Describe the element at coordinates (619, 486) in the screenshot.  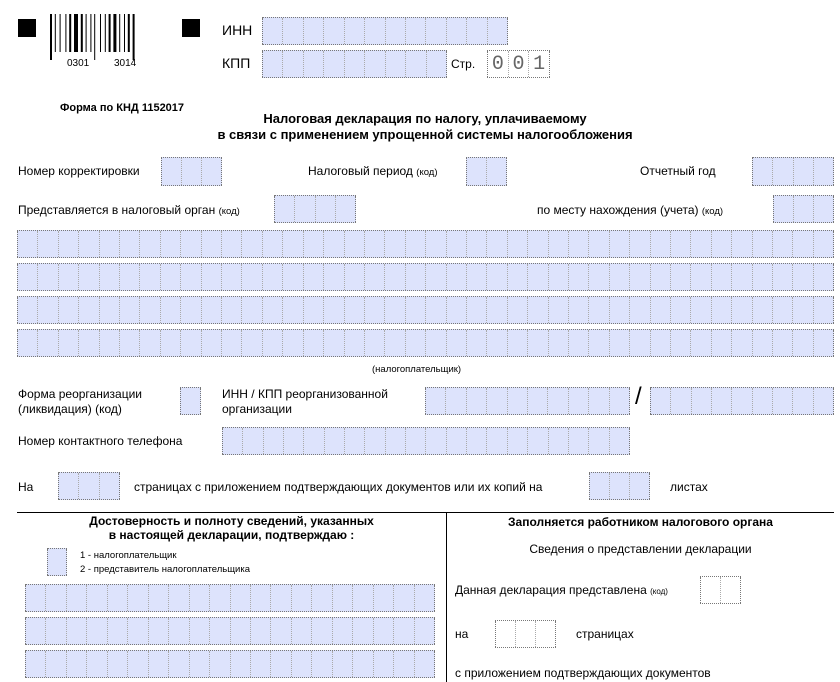
I see `sheets-count-field` at that location.